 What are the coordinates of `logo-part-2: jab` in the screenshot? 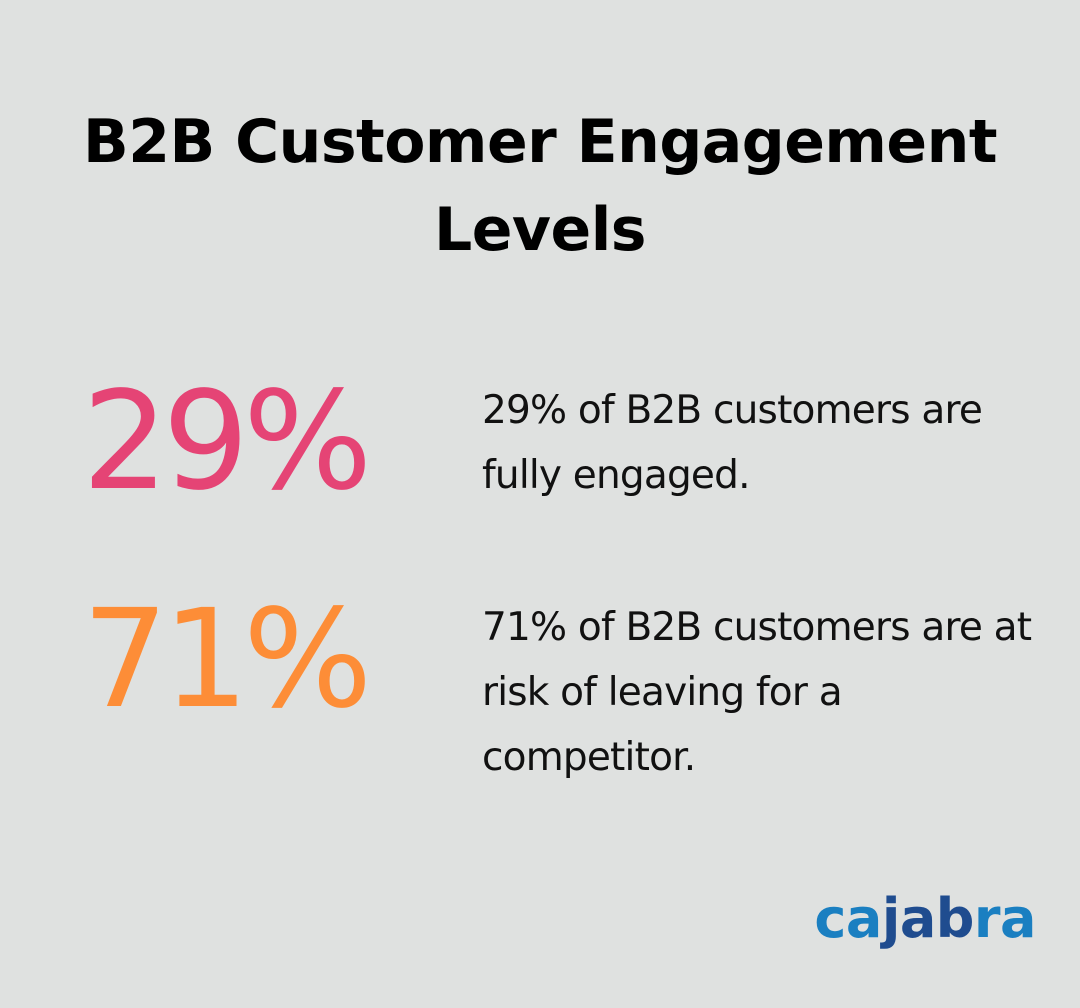 It's located at (928, 918).